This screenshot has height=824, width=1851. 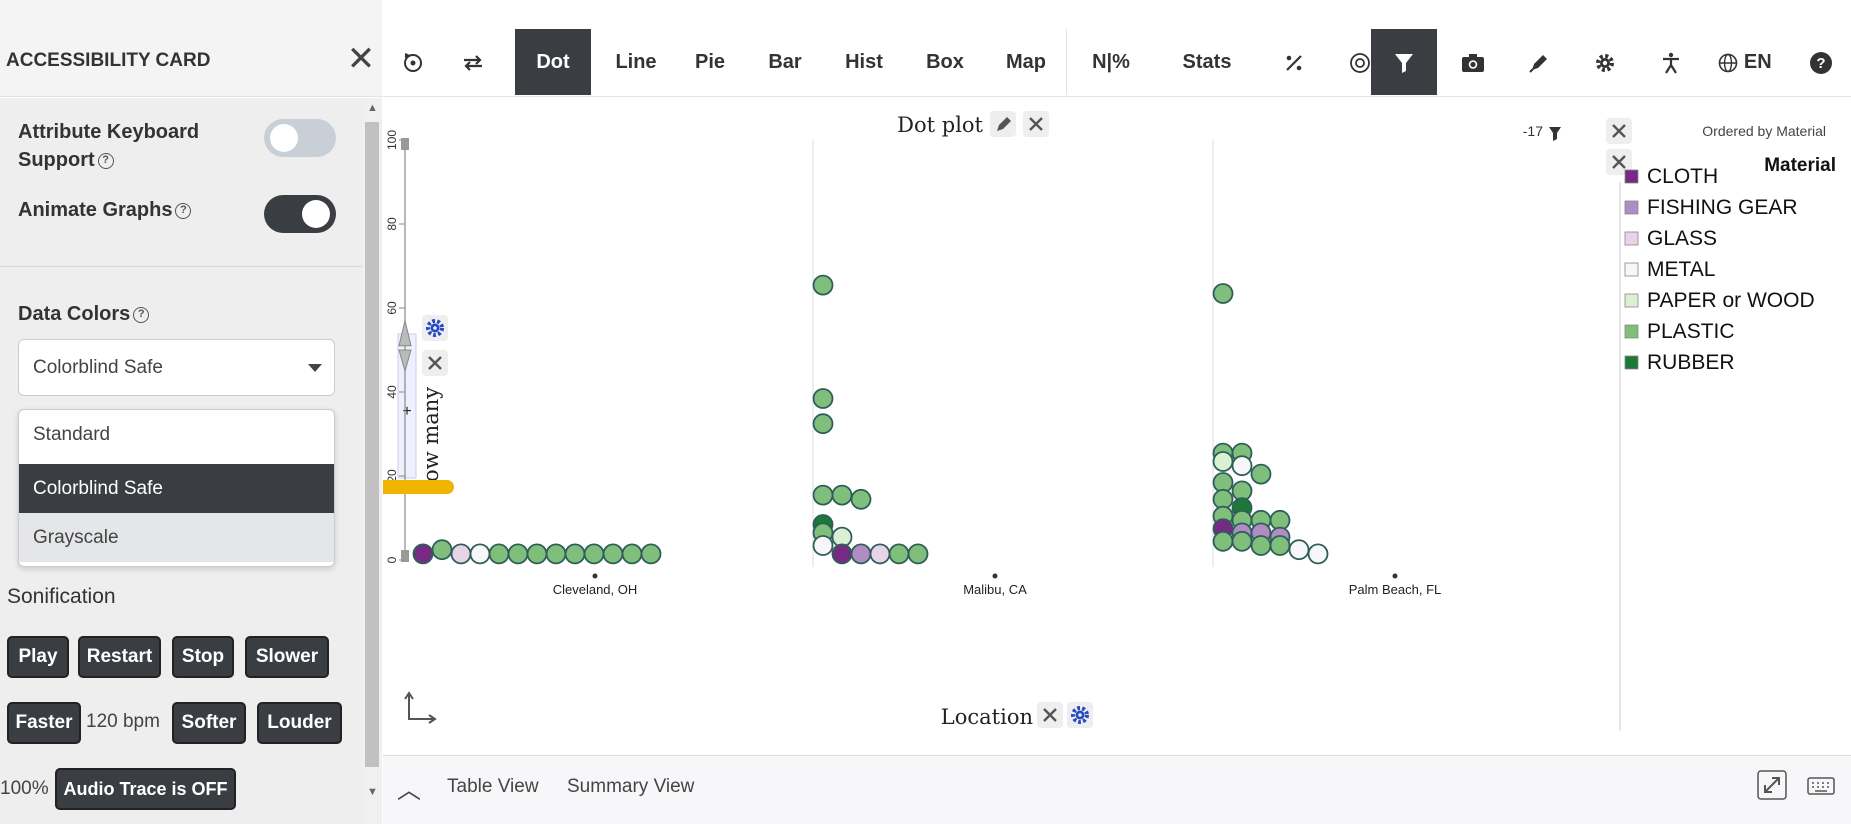 What do you see at coordinates (1682, 176) in the screenshot?
I see `legend-item: CLOTH` at bounding box center [1682, 176].